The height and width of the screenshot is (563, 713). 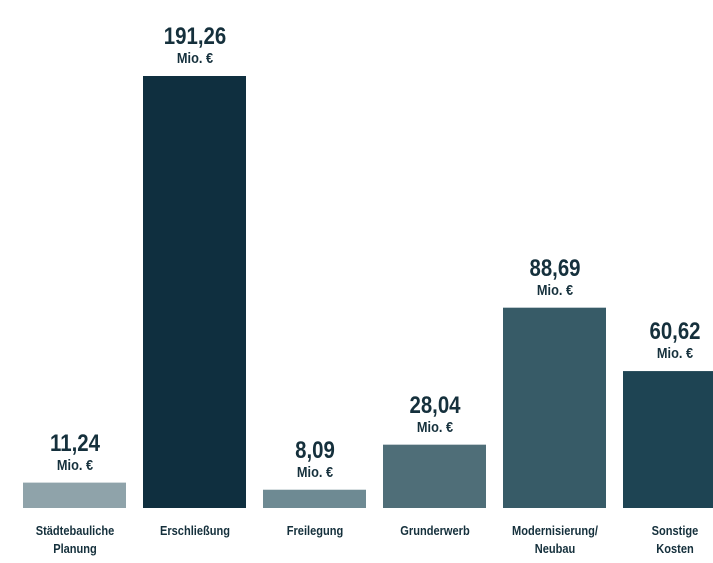 I want to click on value-label: 8,09 Mio. €, so click(x=314, y=458).